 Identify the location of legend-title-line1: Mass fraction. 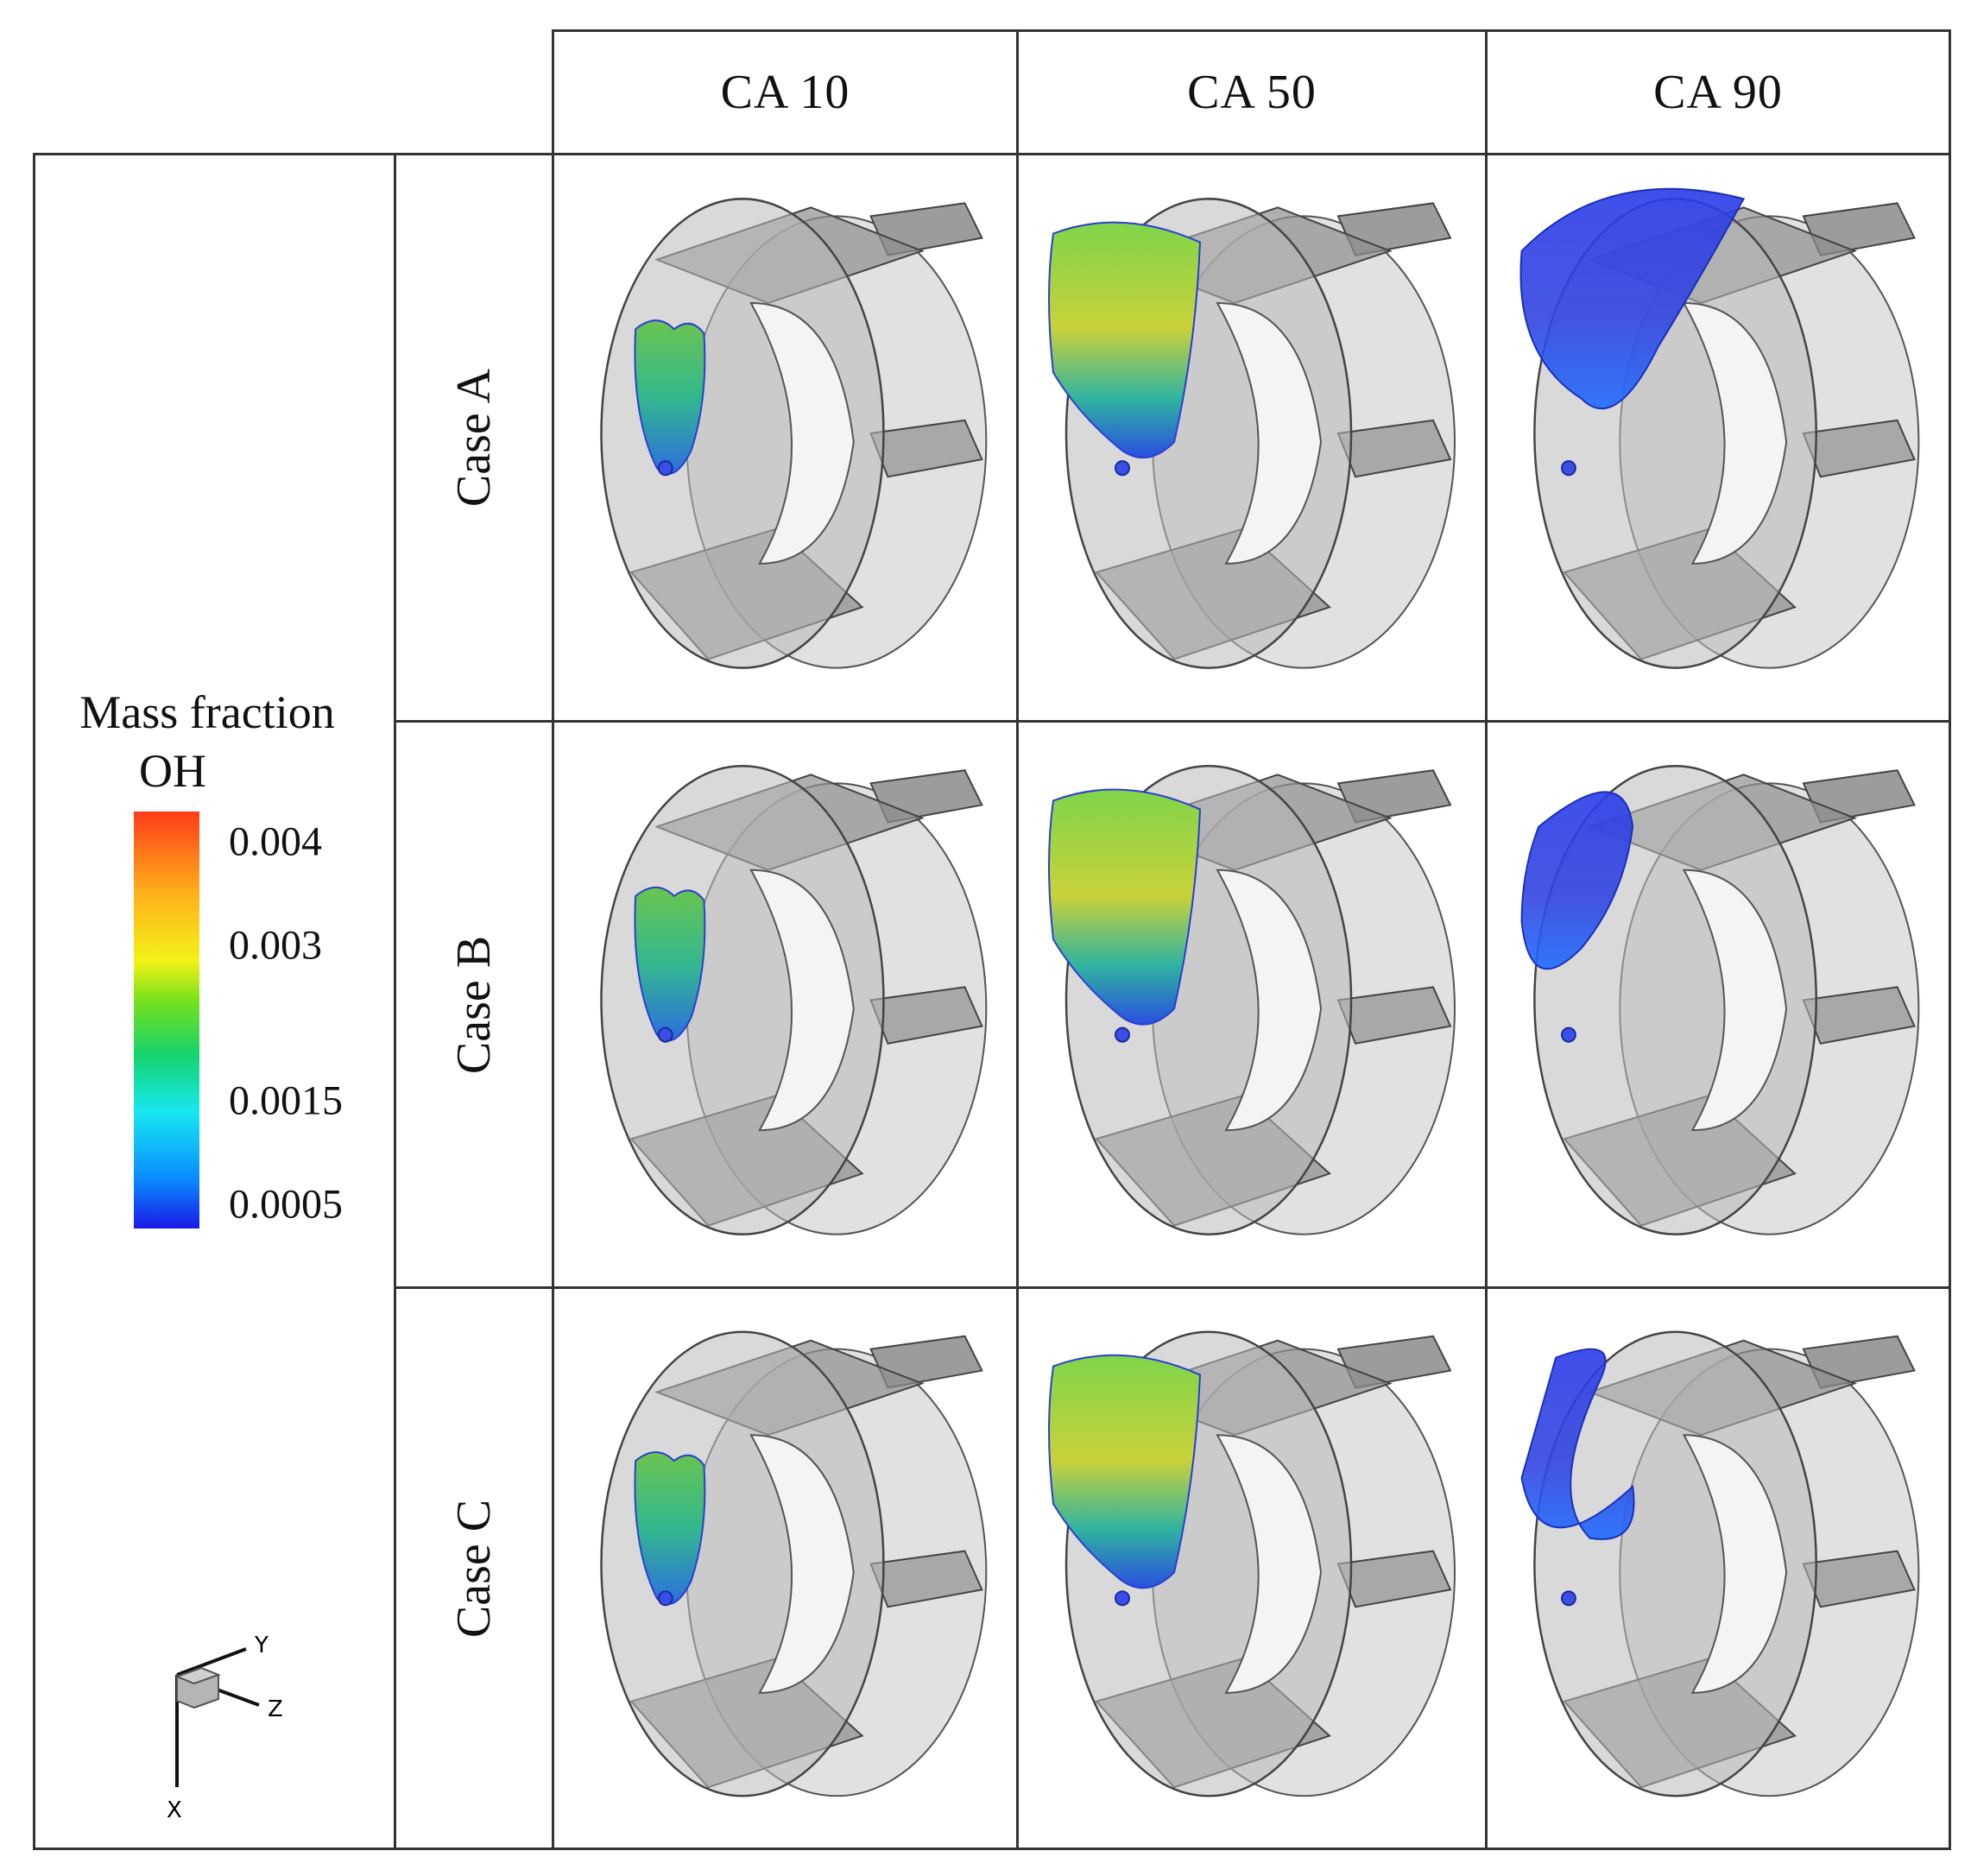
(207, 712).